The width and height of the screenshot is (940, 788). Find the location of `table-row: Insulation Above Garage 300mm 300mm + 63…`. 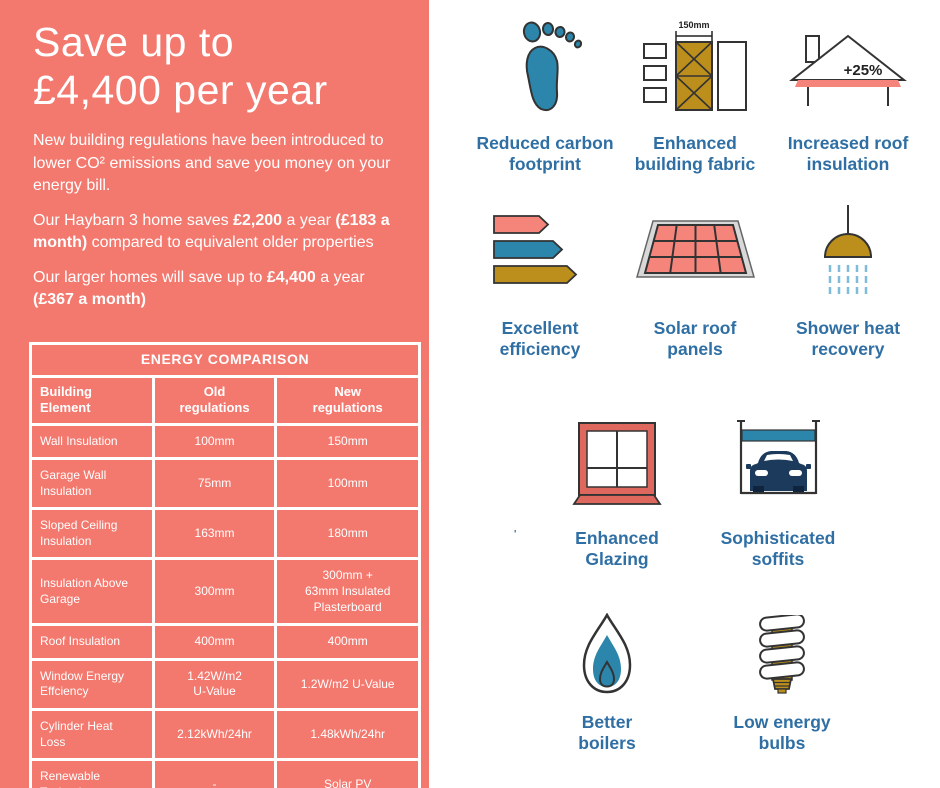

table-row: Insulation Above Garage 300mm 300mm + 63… is located at coordinates (225, 592).